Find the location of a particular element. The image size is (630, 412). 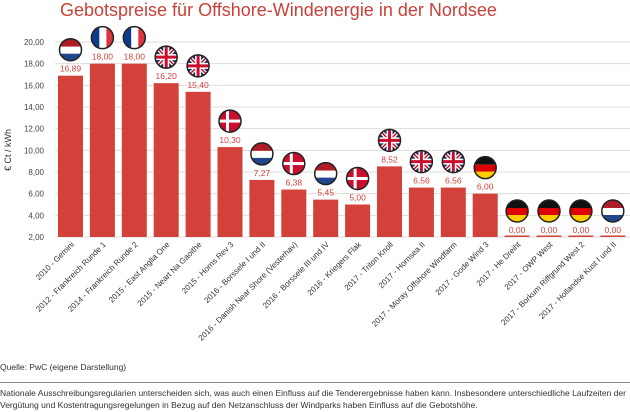

x-tick-label: 2016 - Kriegers Flak is located at coordinates (335, 268).